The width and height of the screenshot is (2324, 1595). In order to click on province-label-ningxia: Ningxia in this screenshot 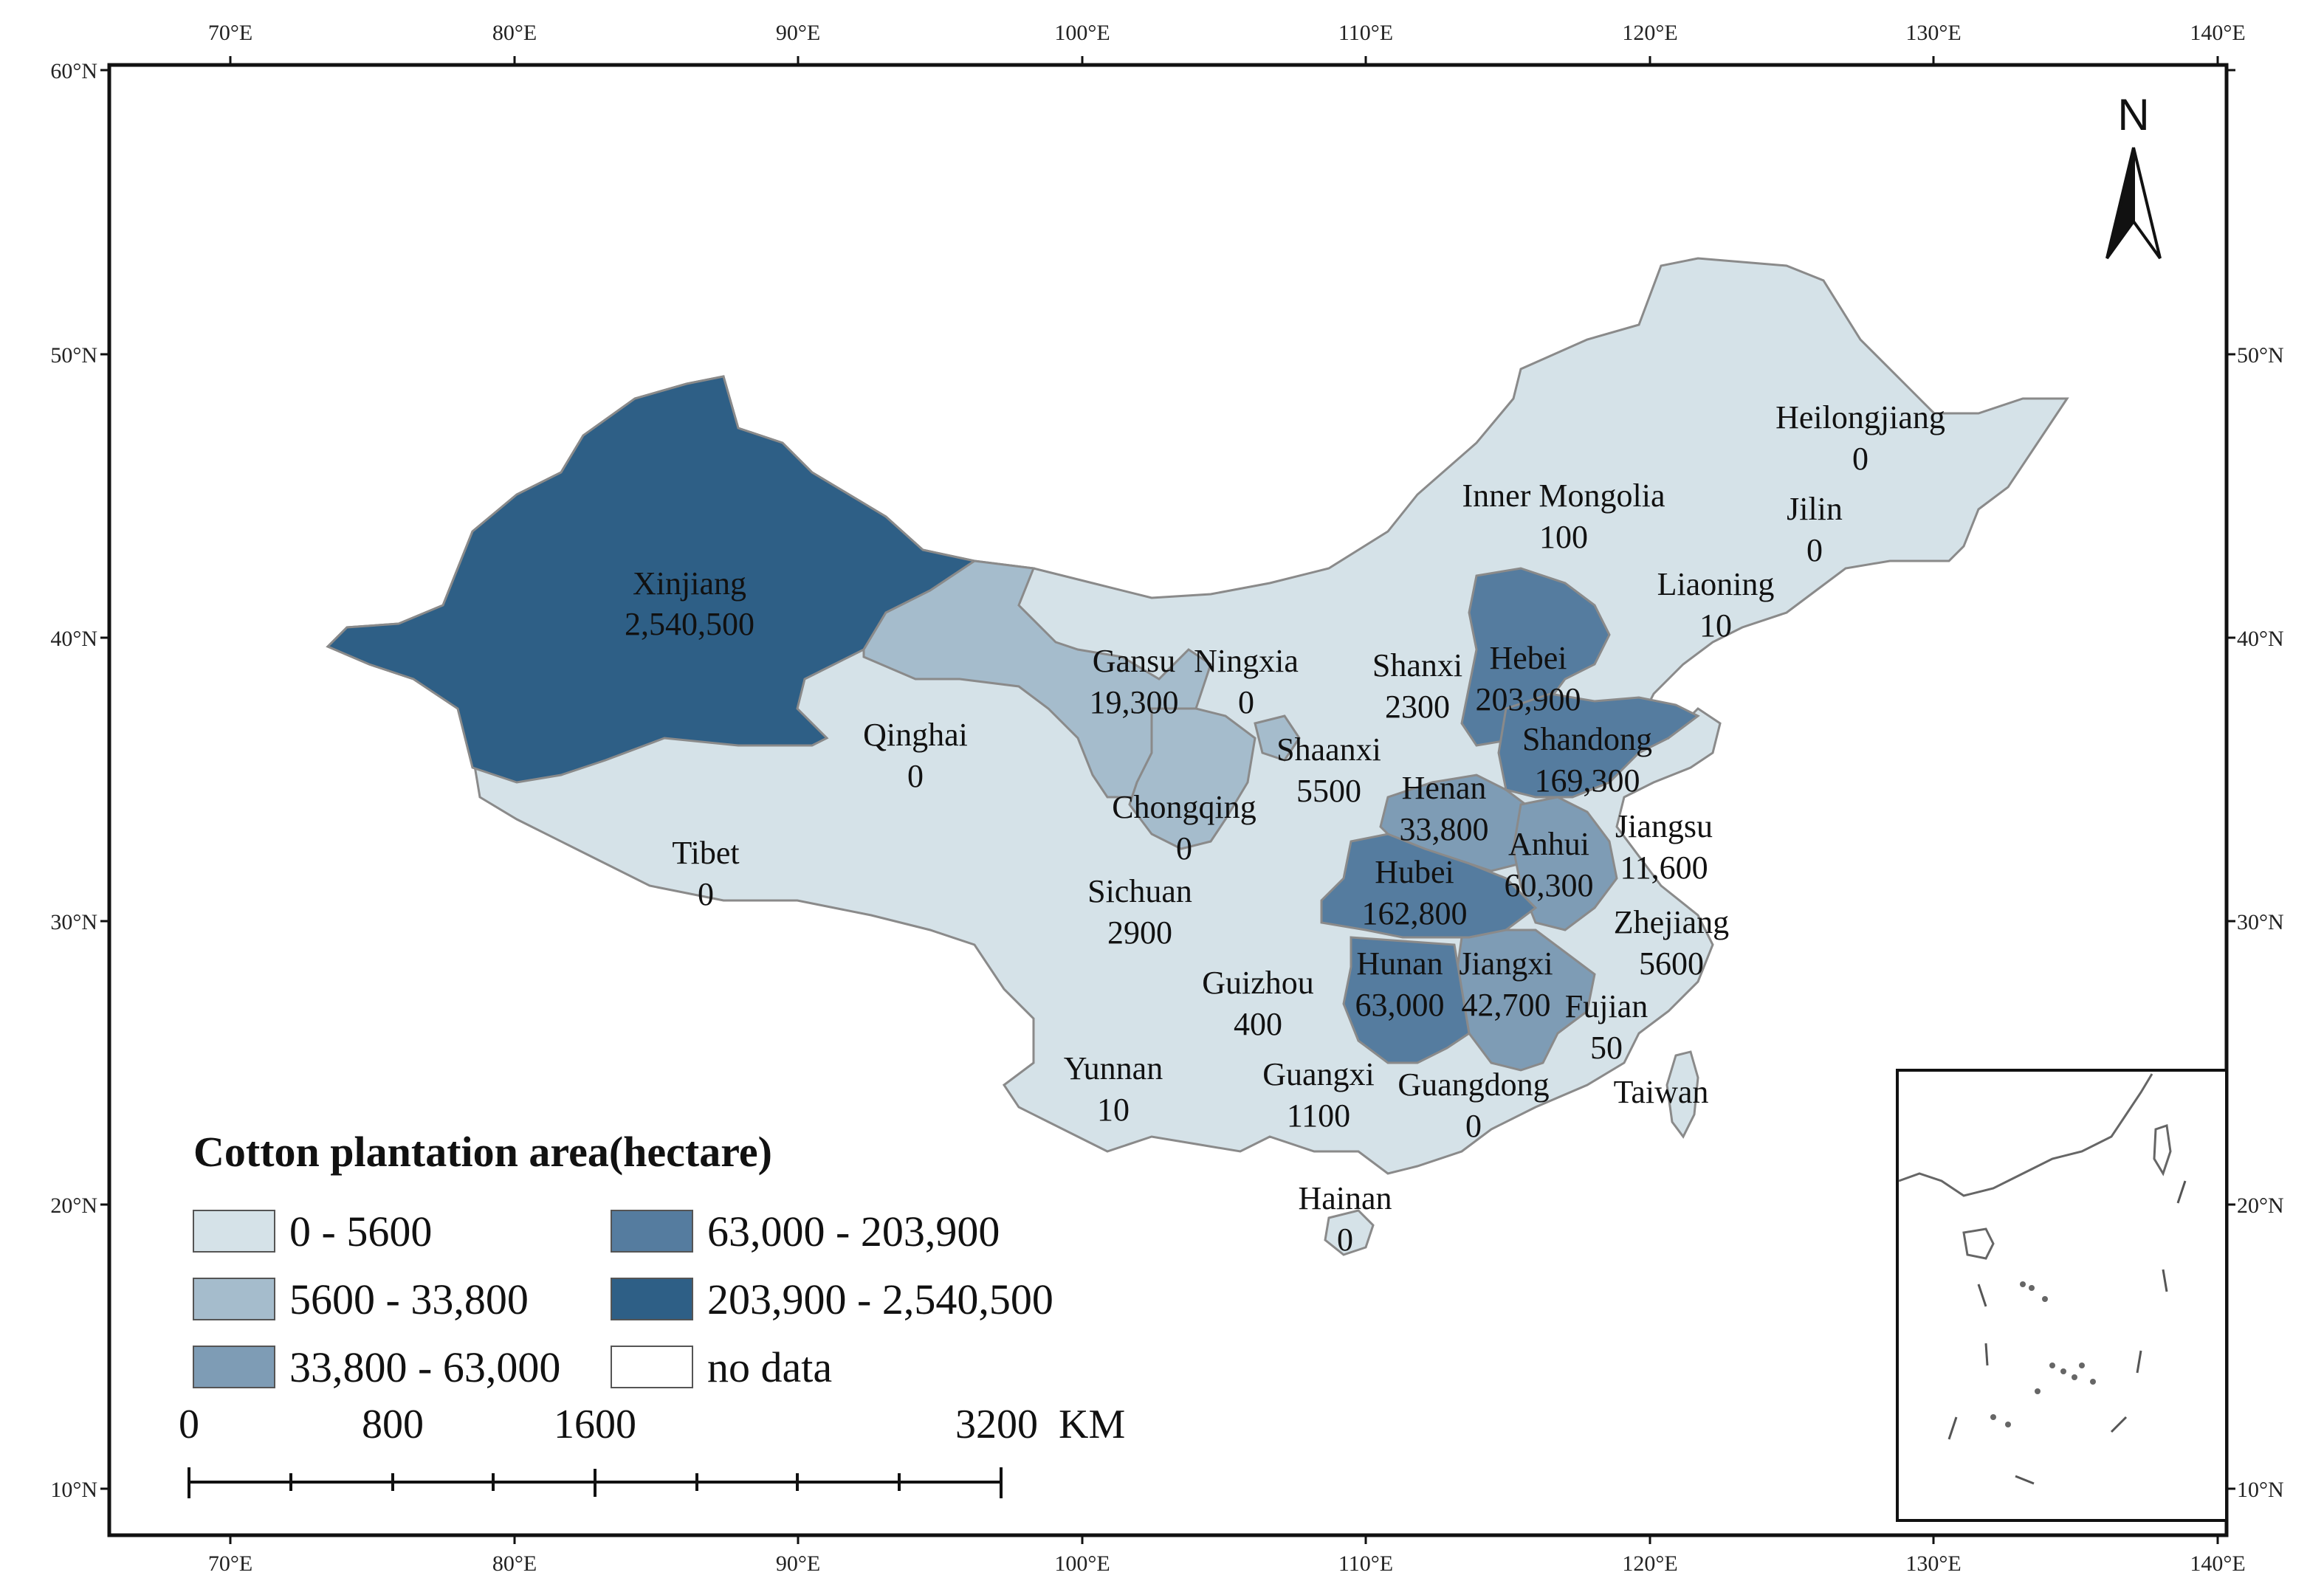, I will do `click(1246, 661)`.